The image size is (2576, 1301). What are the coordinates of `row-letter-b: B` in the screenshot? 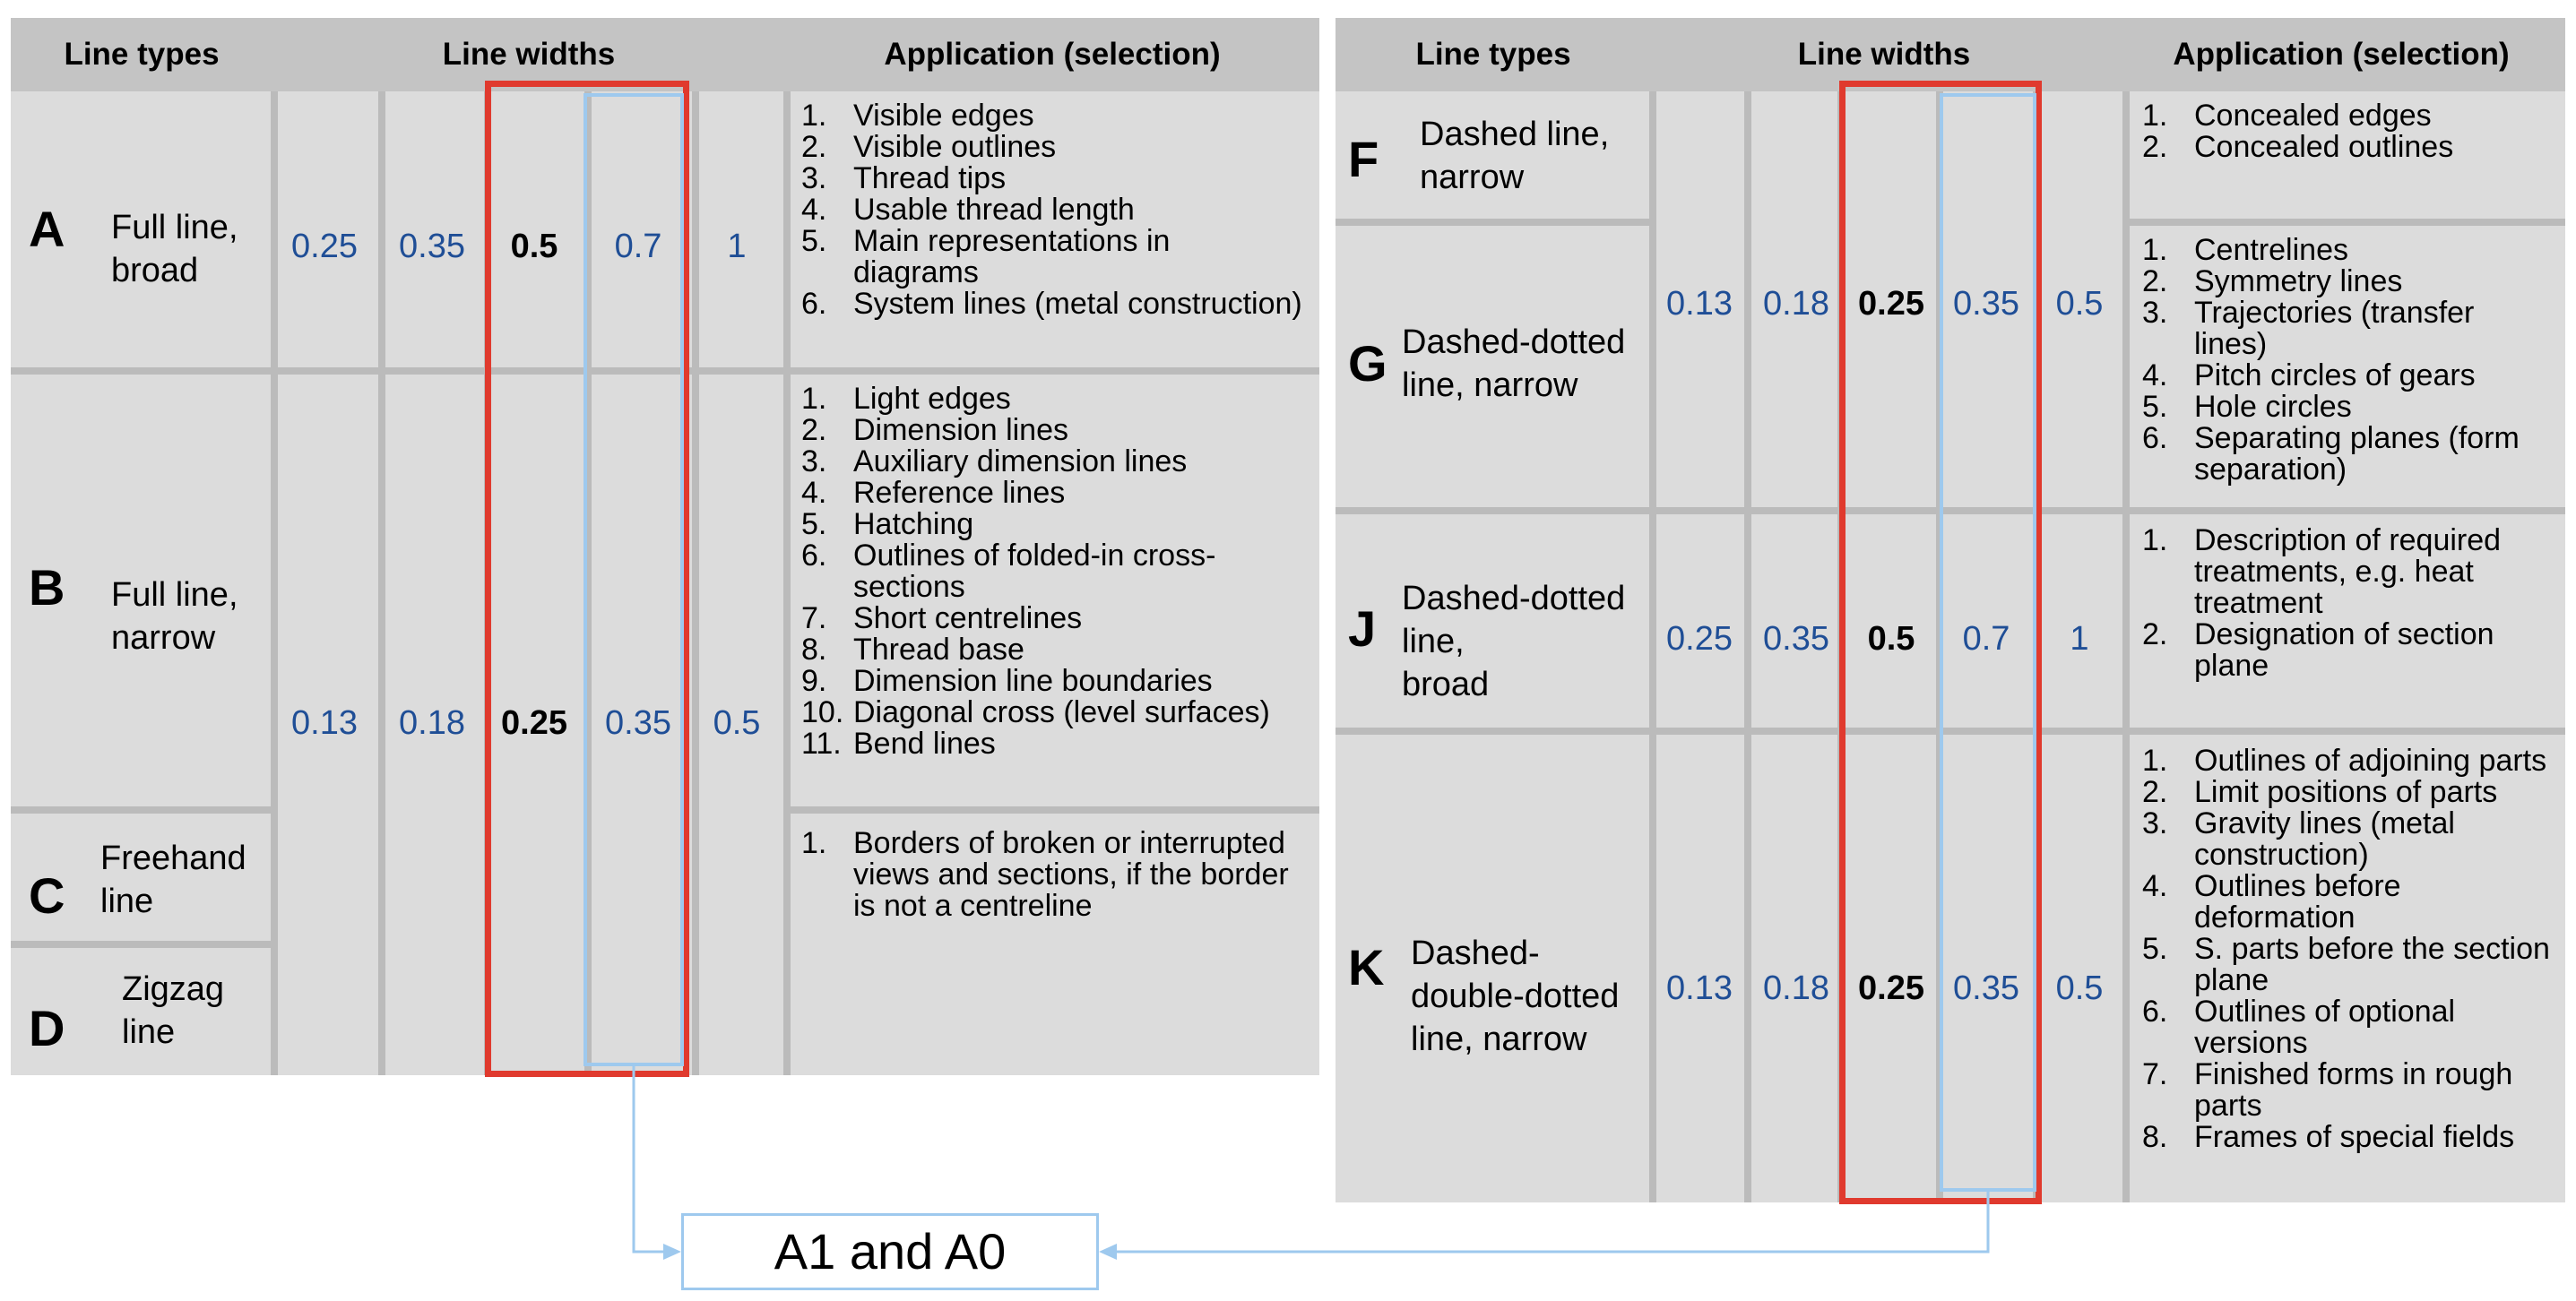 It's located at (47, 587).